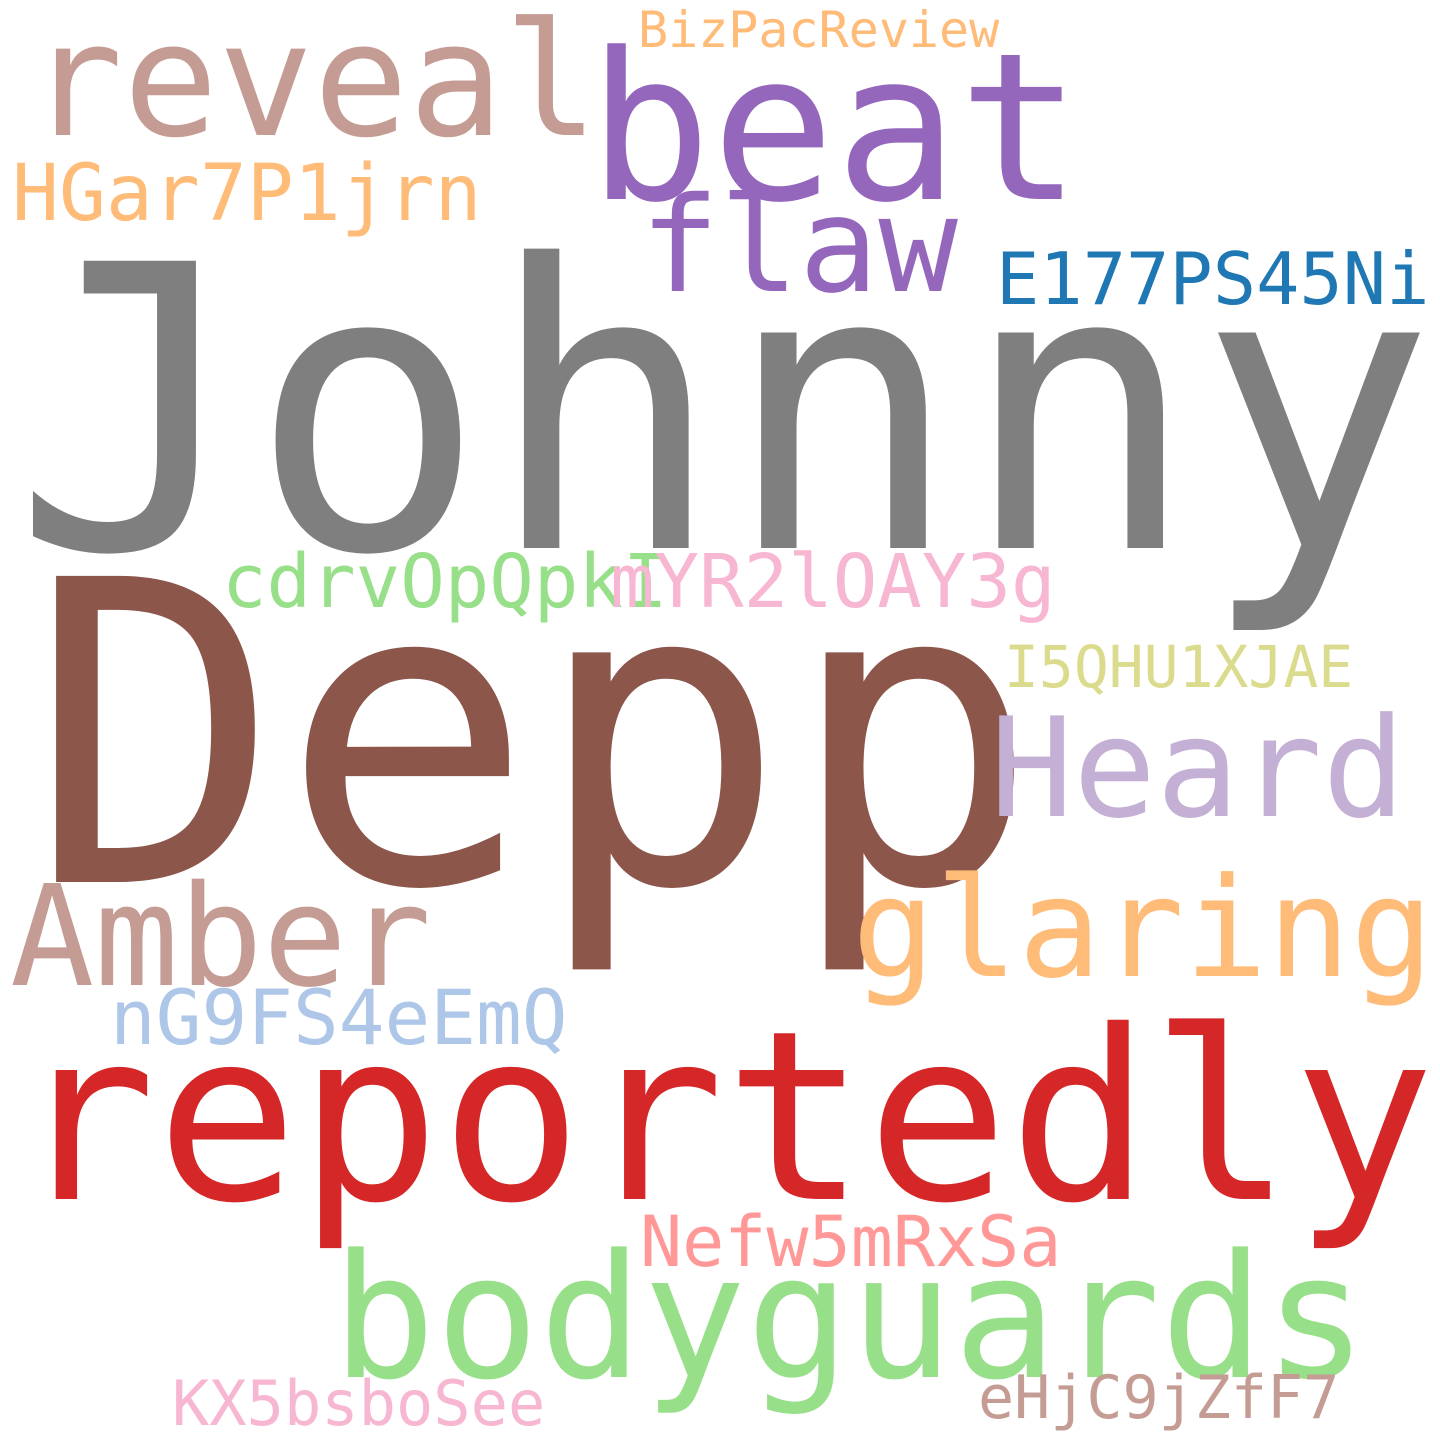  Describe the element at coordinates (799, 246) in the screenshot. I see `word-flaw: flaw` at that location.